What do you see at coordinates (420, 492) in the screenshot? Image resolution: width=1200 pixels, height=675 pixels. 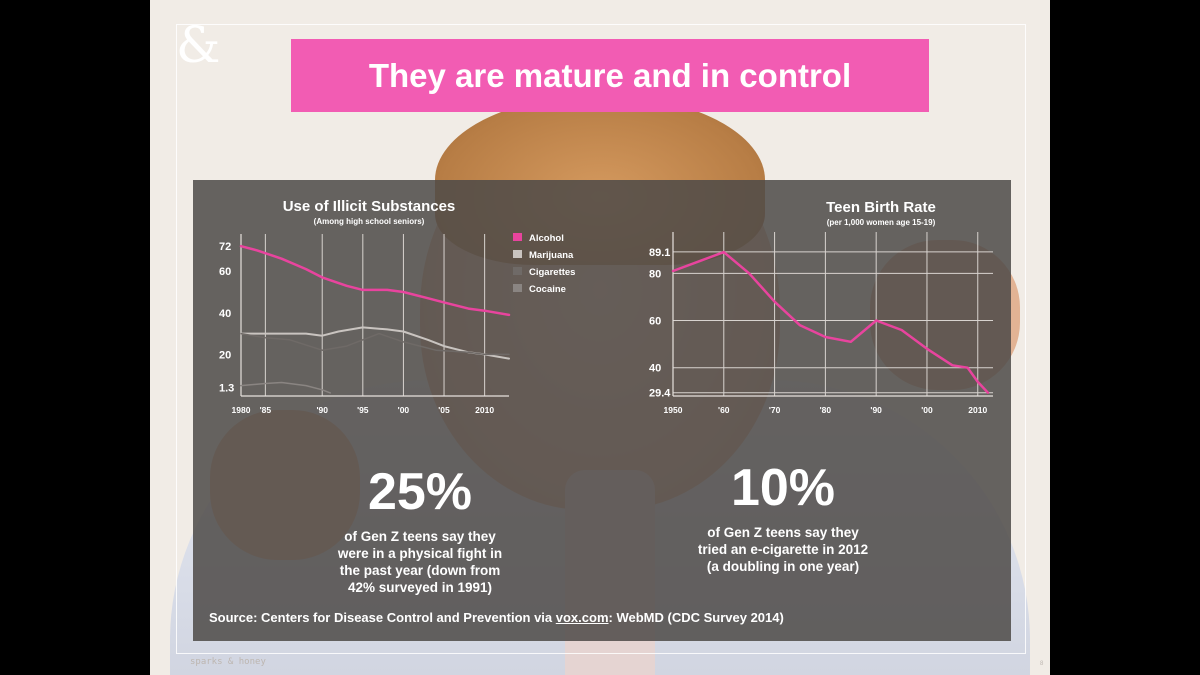 I see `fight-stat-value: 25%` at bounding box center [420, 492].